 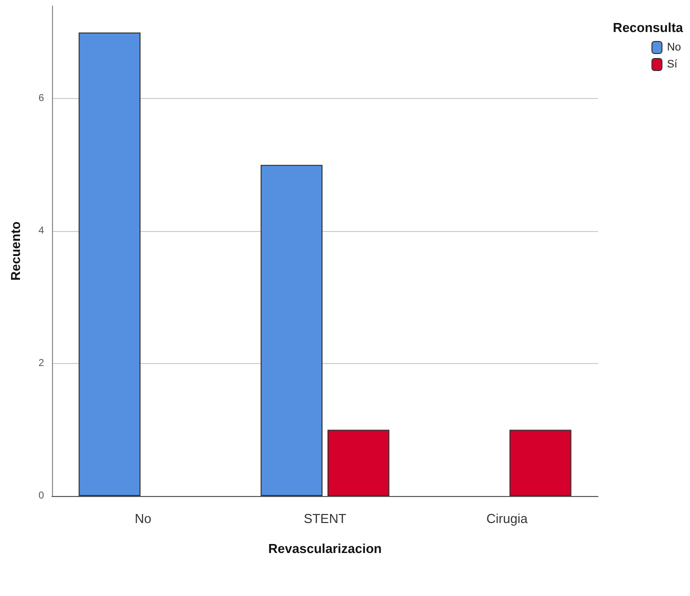 What do you see at coordinates (507, 518) in the screenshot?
I see `x-tick-label: Cirugia` at bounding box center [507, 518].